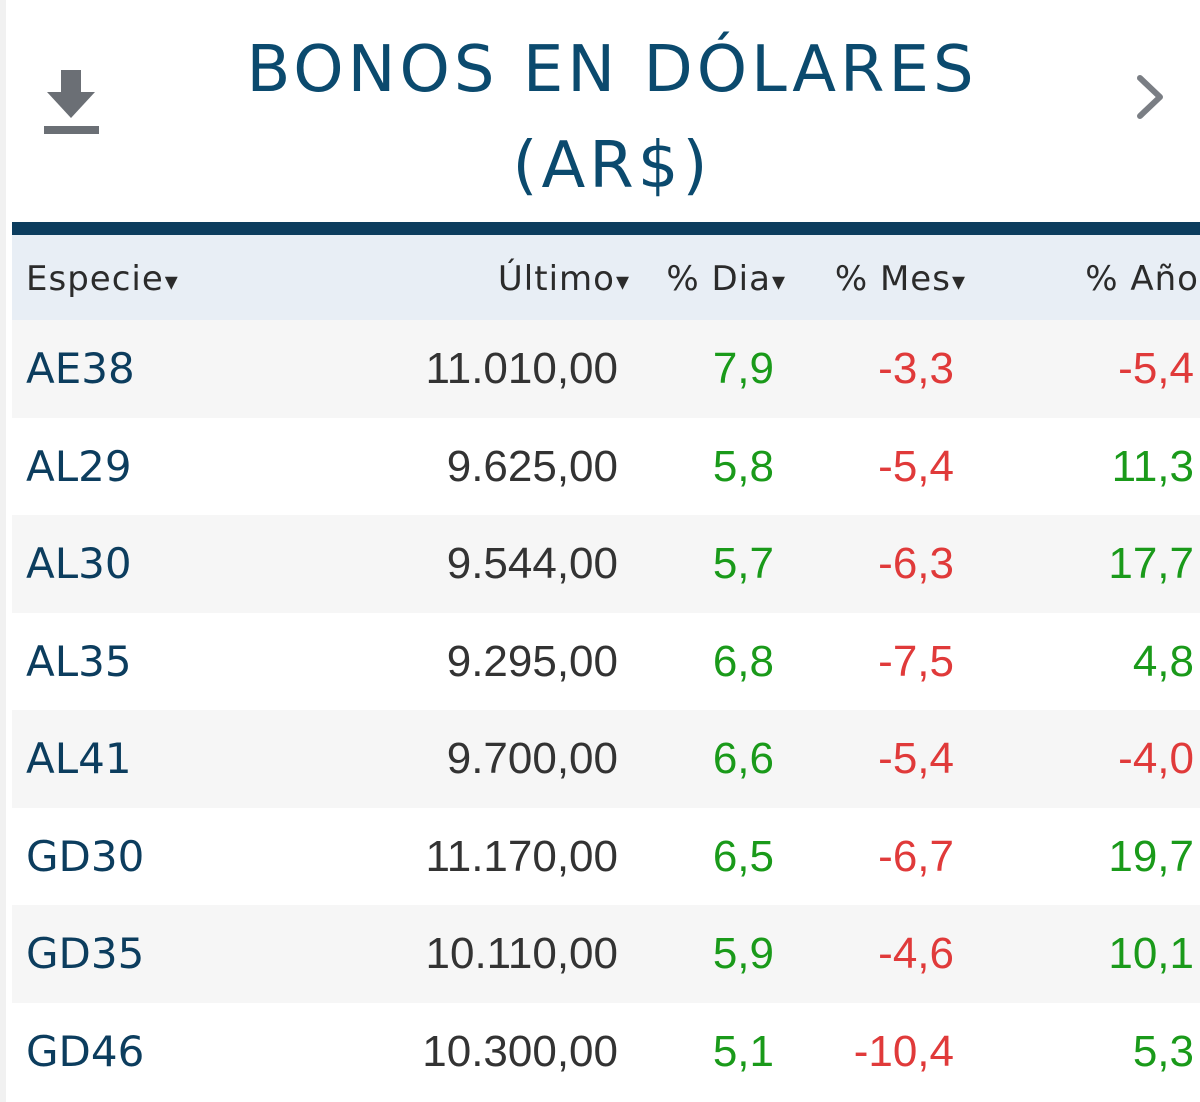 The image size is (1200, 1102). I want to click on column-header-ano: % Año▾, so click(1142, 277).